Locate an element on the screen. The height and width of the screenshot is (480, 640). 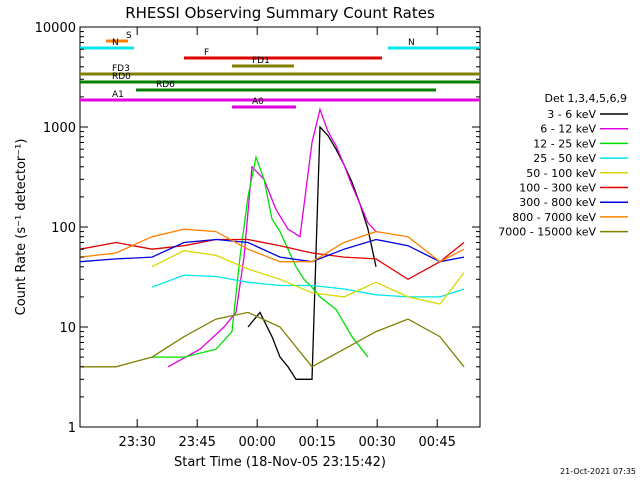
flag-label: A1 is located at coordinates (118, 95).